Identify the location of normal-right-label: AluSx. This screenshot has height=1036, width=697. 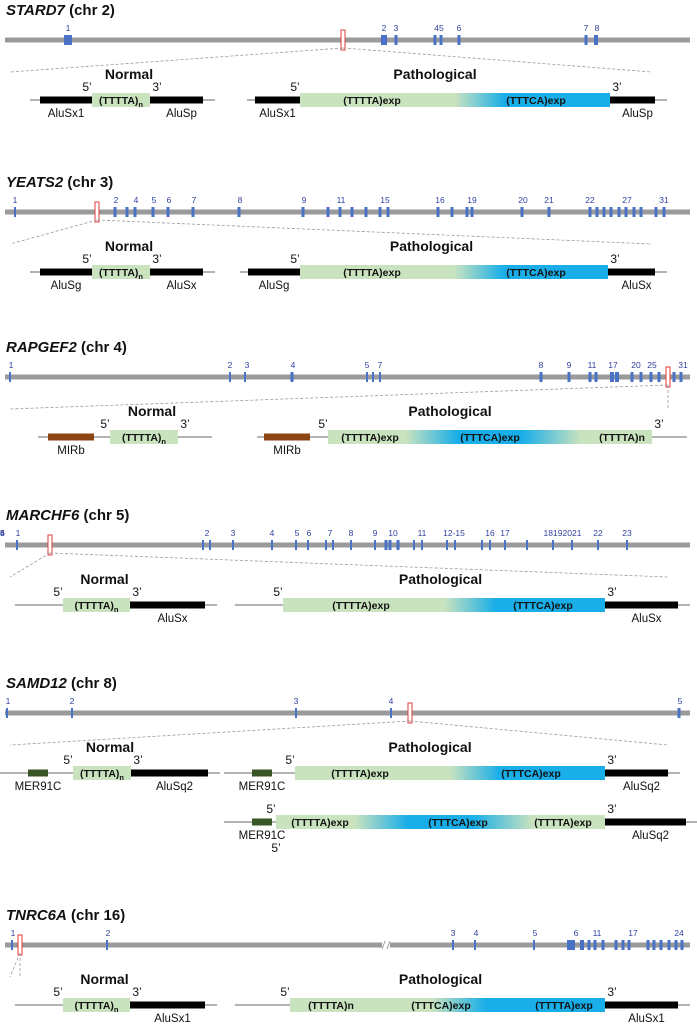
(172, 619).